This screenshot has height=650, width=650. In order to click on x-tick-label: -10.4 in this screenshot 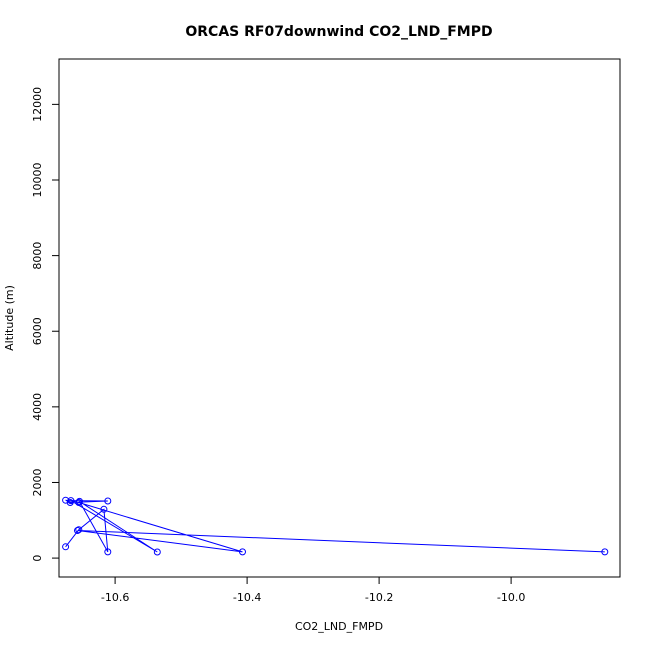, I will do `click(247, 597)`.